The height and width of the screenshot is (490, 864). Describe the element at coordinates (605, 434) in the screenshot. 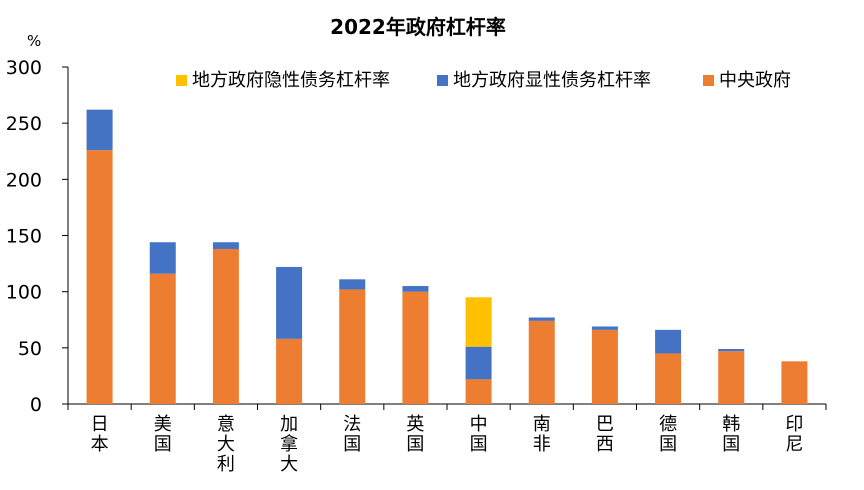

I see `x-category-label: 巴西` at that location.